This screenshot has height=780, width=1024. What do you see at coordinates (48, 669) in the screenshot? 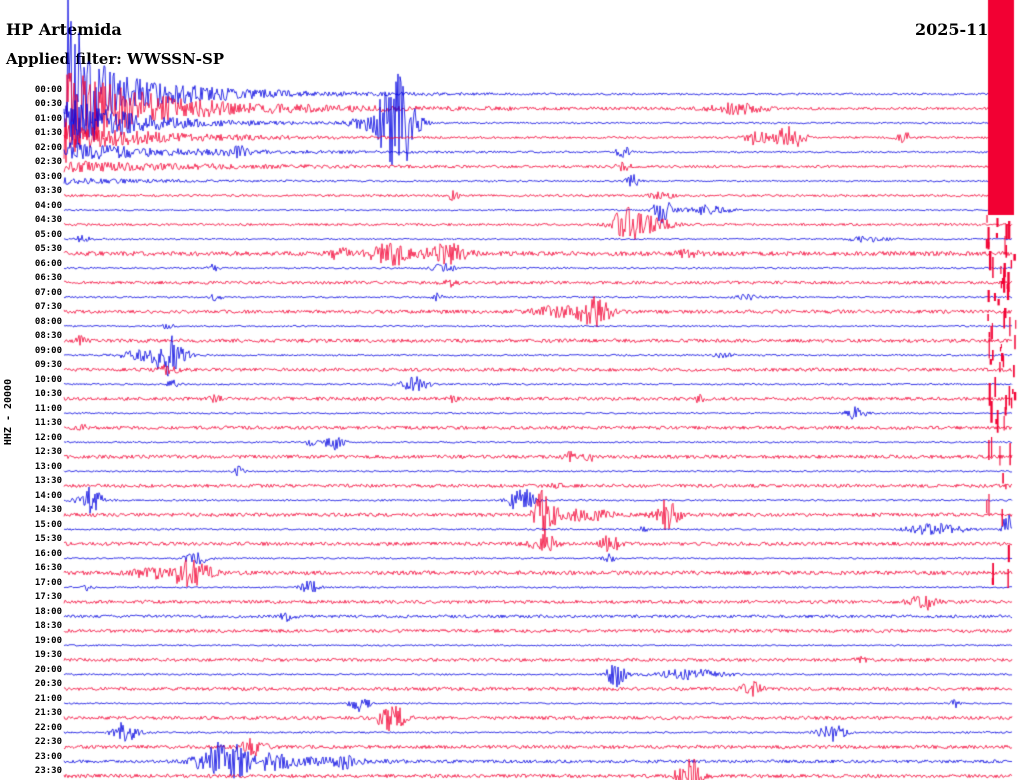
I see `time-label: 20:00` at bounding box center [48, 669].